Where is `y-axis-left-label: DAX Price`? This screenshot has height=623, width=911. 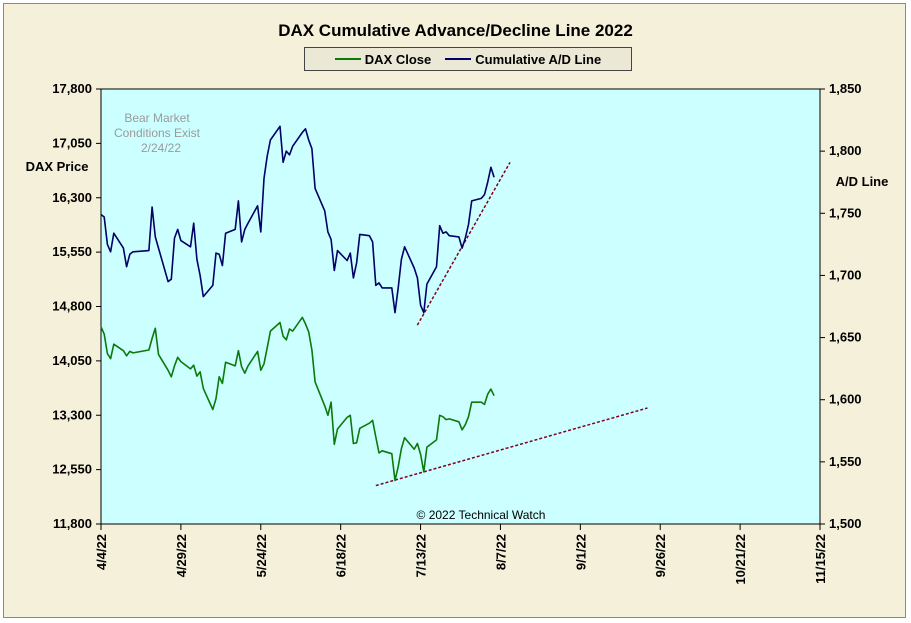 y-axis-left-label: DAX Price is located at coordinates (57, 166).